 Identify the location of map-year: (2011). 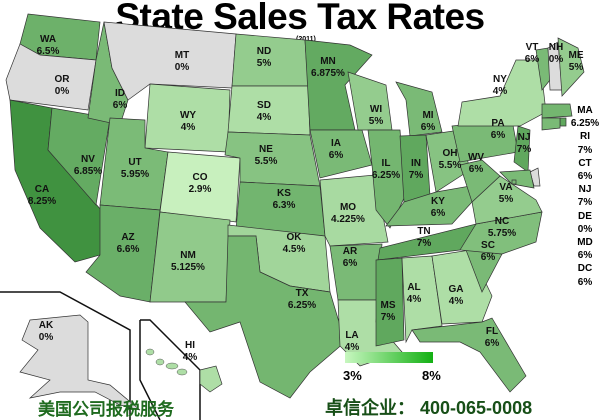
(306, 39).